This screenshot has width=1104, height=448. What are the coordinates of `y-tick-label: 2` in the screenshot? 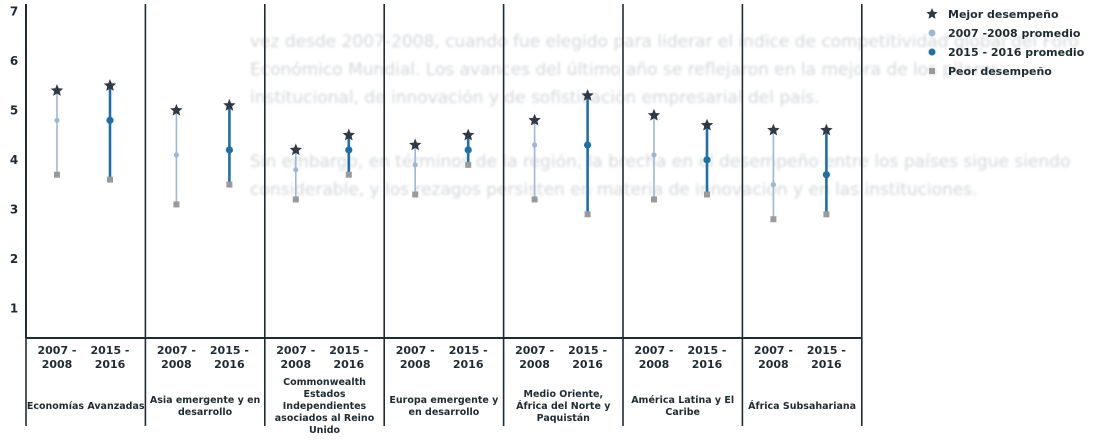 It's located at (14, 259).